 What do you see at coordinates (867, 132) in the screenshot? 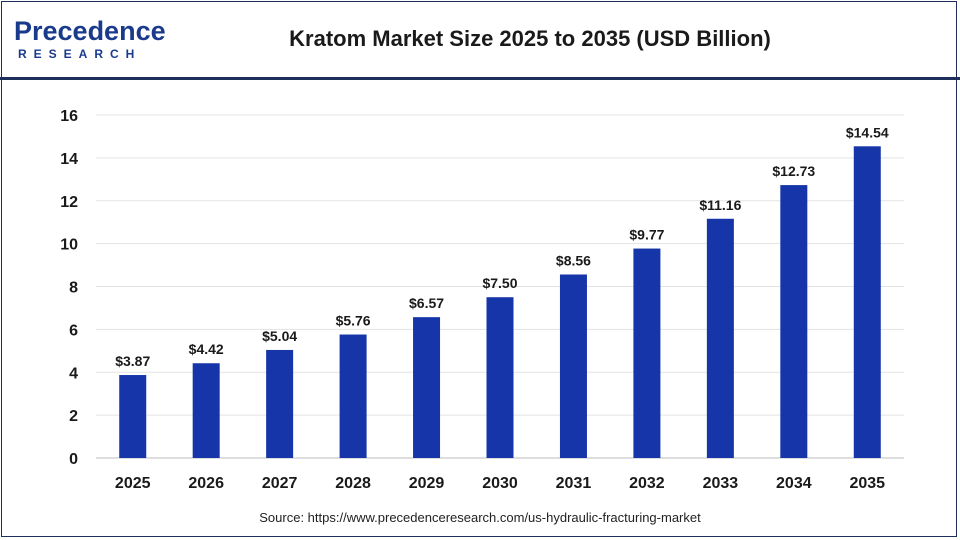
I see `data-label: $14.54` at bounding box center [867, 132].